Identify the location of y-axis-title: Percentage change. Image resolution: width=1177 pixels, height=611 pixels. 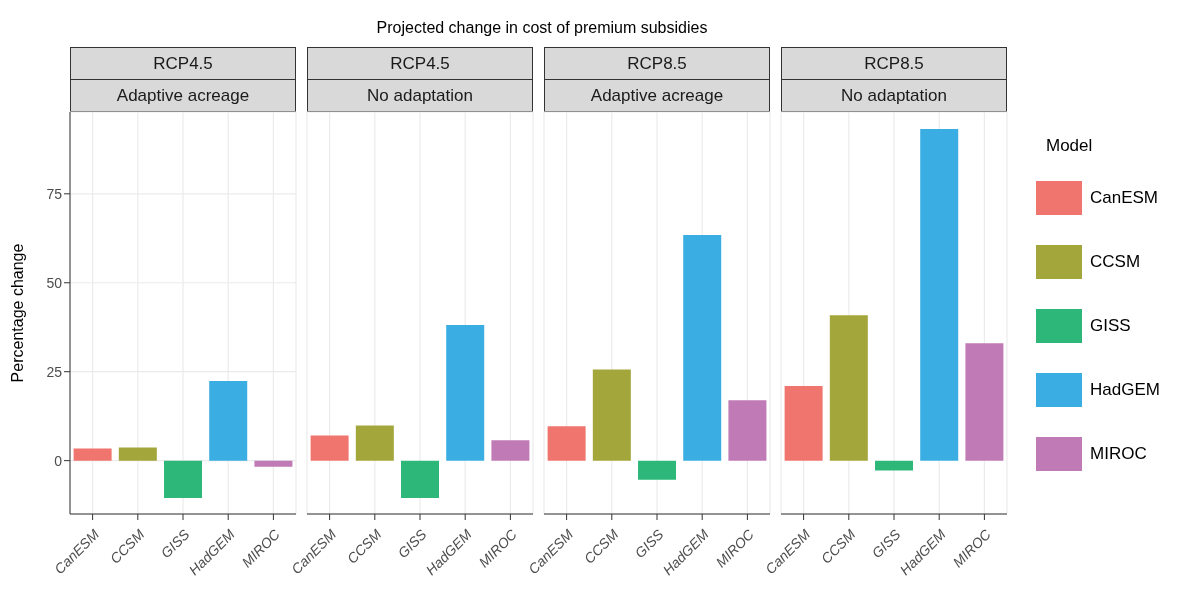
(17, 313).